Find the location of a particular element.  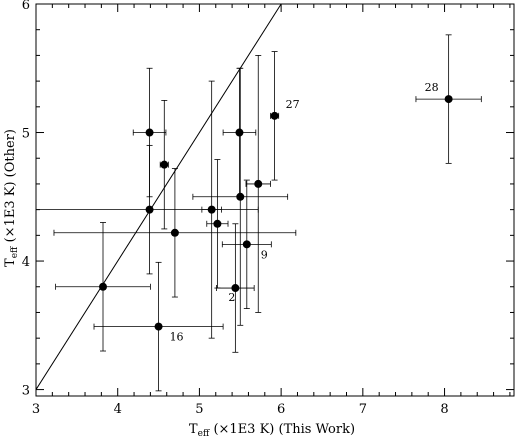

y-axis-label-sub: eff is located at coordinates (15, 252).